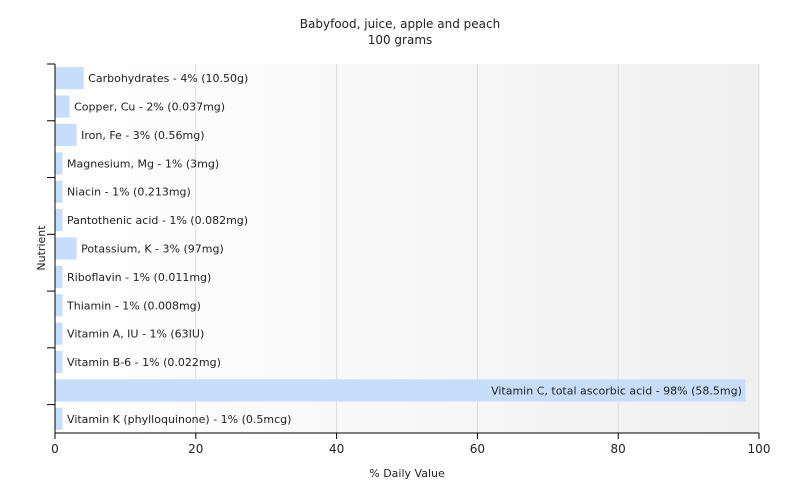 The height and width of the screenshot is (500, 800). What do you see at coordinates (142, 135) in the screenshot?
I see `bar-label: Iron, Fe - 3% (0.56mg)` at bounding box center [142, 135].